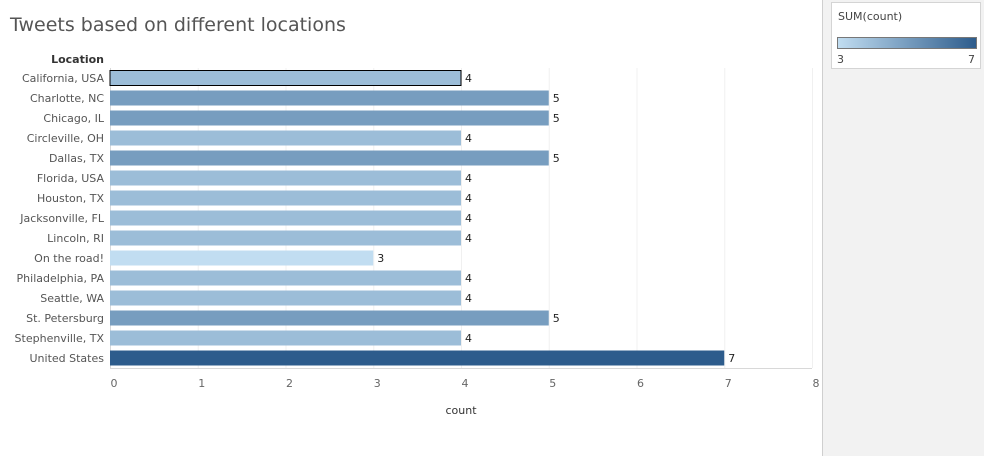  Describe the element at coordinates (201, 383) in the screenshot. I see `x-tick-label: 1` at that location.